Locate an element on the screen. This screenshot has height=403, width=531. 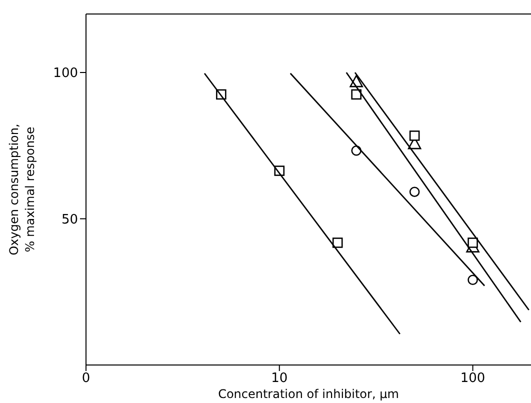
x-axis-title: Concentration of inhibitor, μm is located at coordinates (308, 394).